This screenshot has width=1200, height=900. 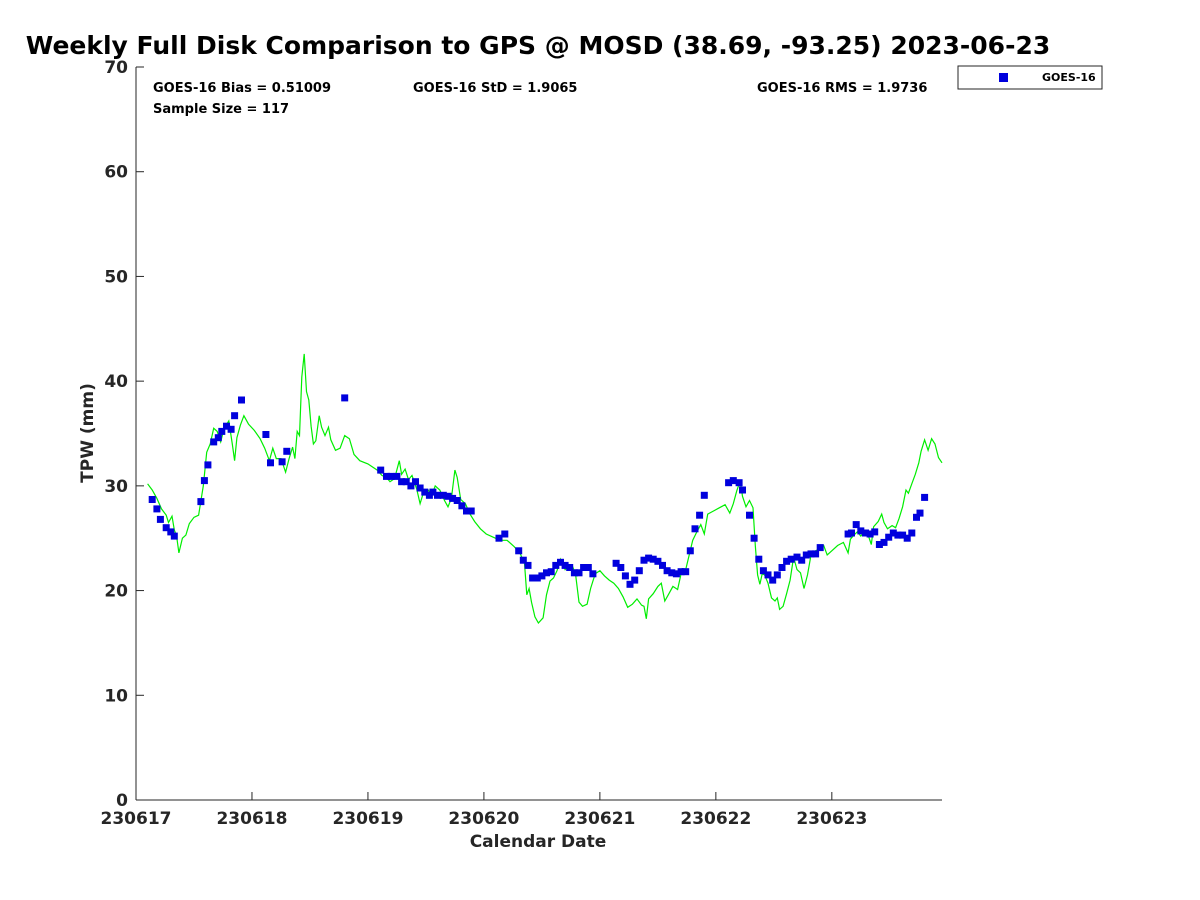 What do you see at coordinates (88, 433) in the screenshot?
I see `y-axis-label: TPW (mm)` at bounding box center [88, 433].